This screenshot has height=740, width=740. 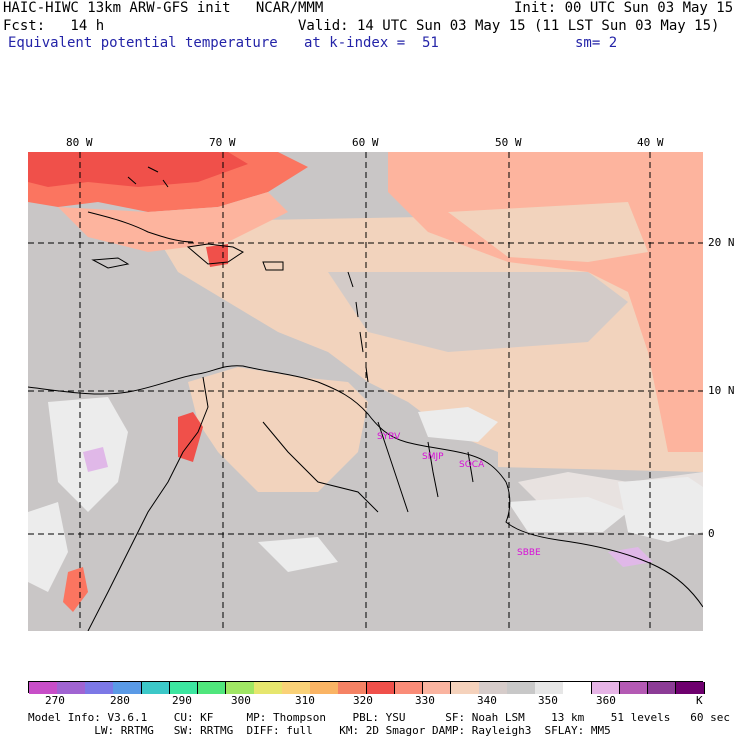 What do you see at coordinates (363, 700) in the screenshot?
I see `colorbar-label-320: 320` at bounding box center [363, 700].